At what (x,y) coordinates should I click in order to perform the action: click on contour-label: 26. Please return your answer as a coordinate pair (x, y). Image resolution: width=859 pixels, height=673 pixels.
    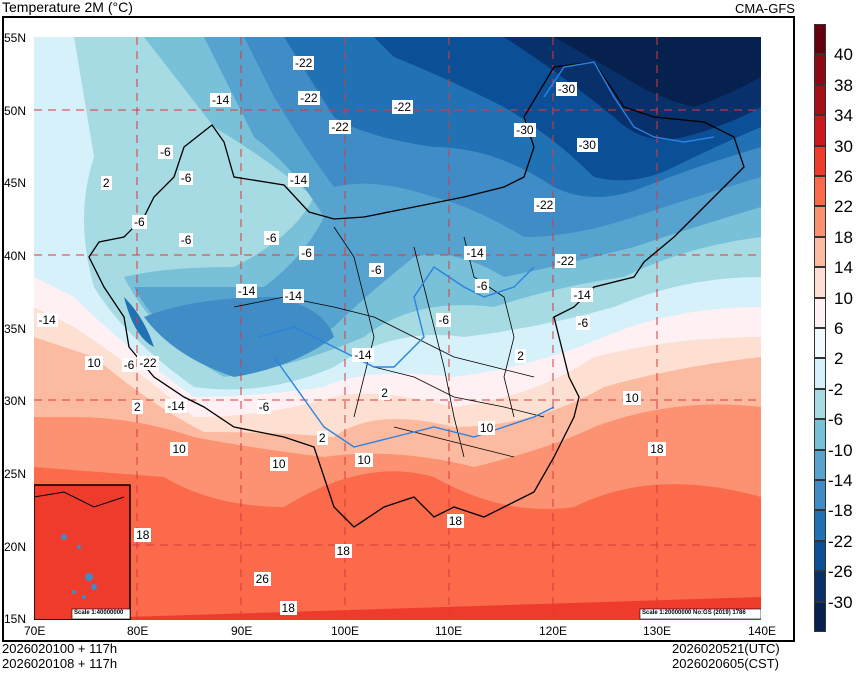
    Looking at the image, I should click on (262, 579).